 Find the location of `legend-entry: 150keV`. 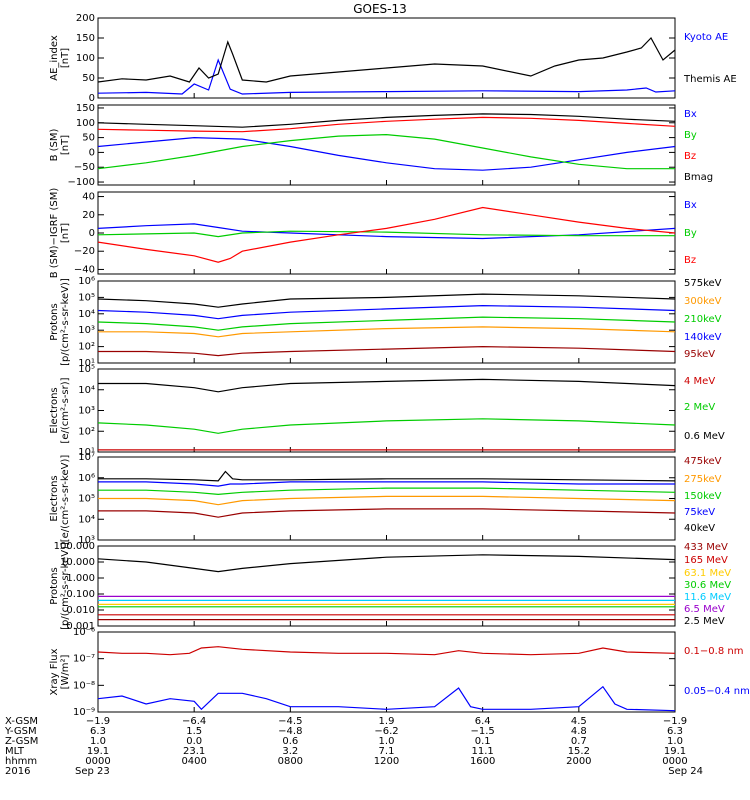

legend-entry: 150keV is located at coordinates (703, 496).